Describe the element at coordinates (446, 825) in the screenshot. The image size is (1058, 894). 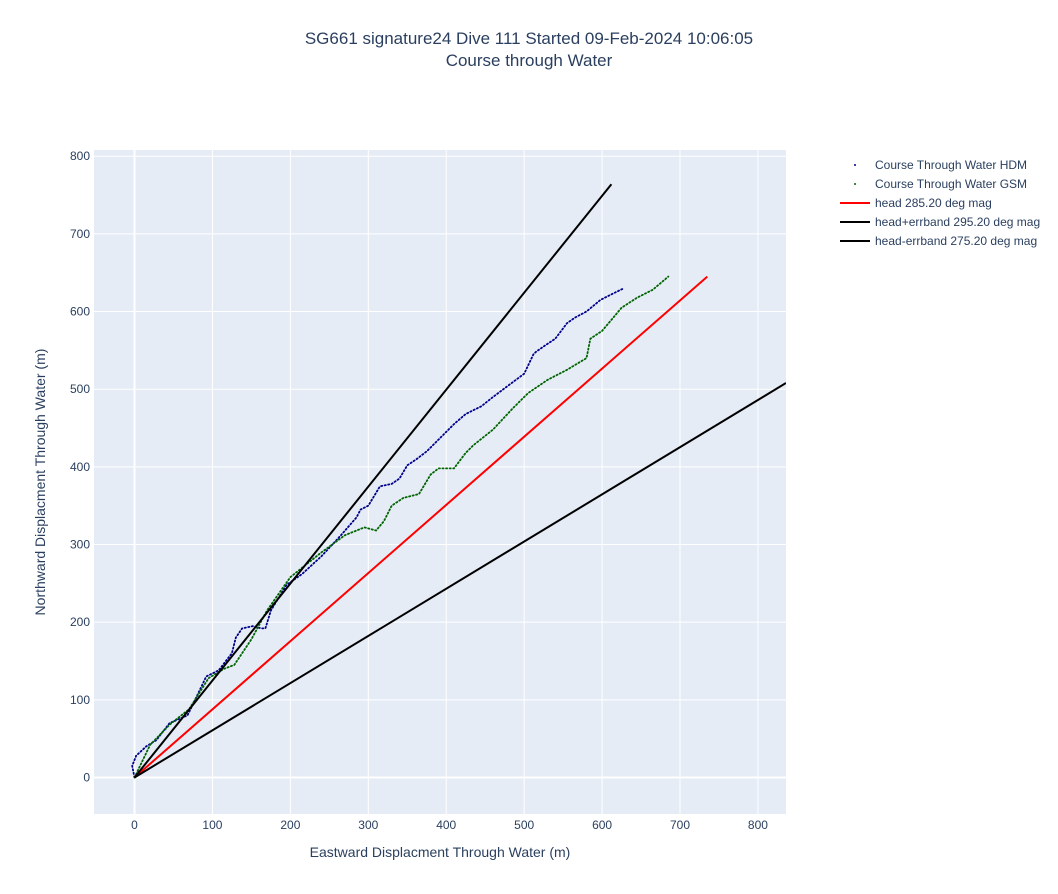
I see `x-tick-label: 400` at that location.